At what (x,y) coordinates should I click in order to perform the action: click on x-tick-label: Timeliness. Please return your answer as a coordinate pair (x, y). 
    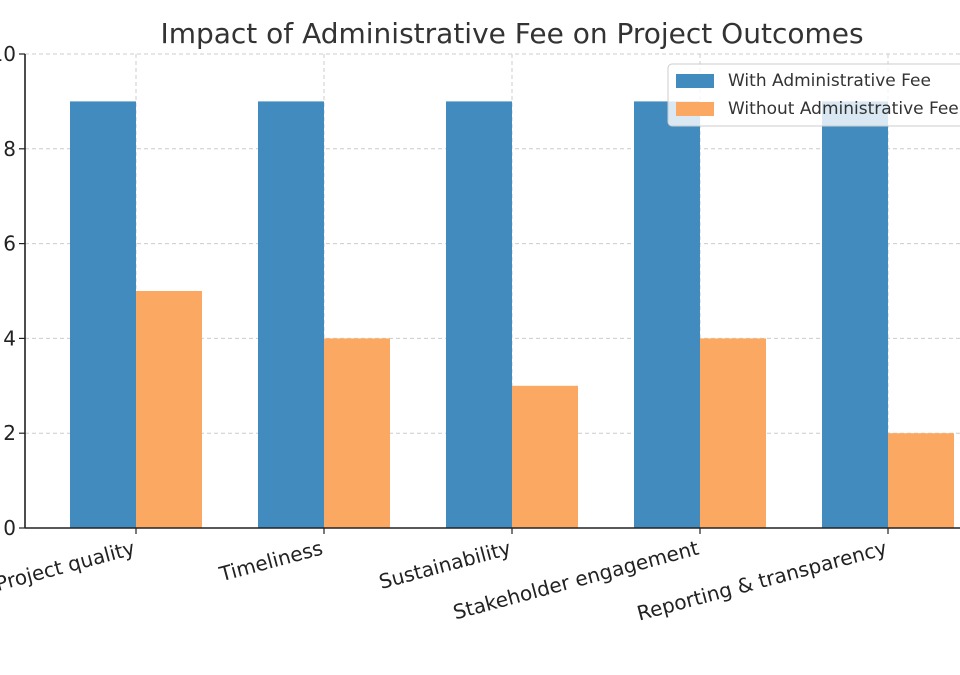
    Looking at the image, I should click on (270, 561).